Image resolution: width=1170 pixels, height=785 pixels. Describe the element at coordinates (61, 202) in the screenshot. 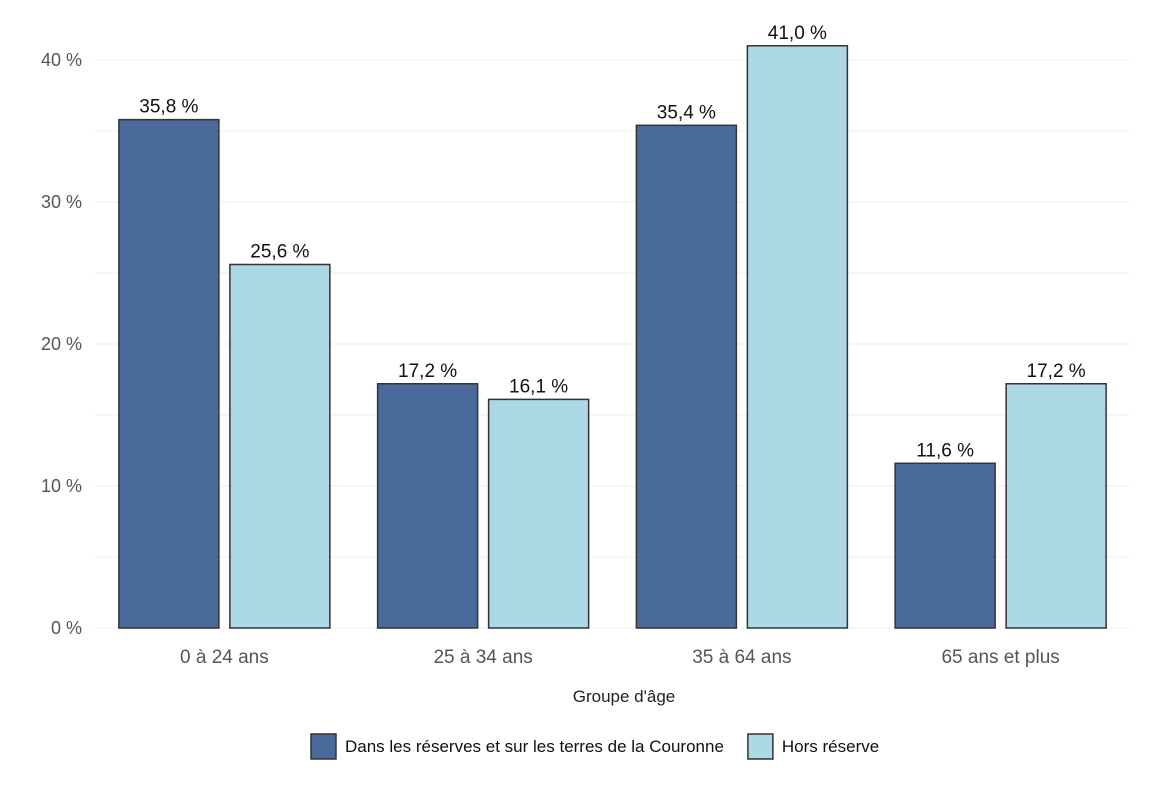

I see `y-tick-label: 30 %` at that location.